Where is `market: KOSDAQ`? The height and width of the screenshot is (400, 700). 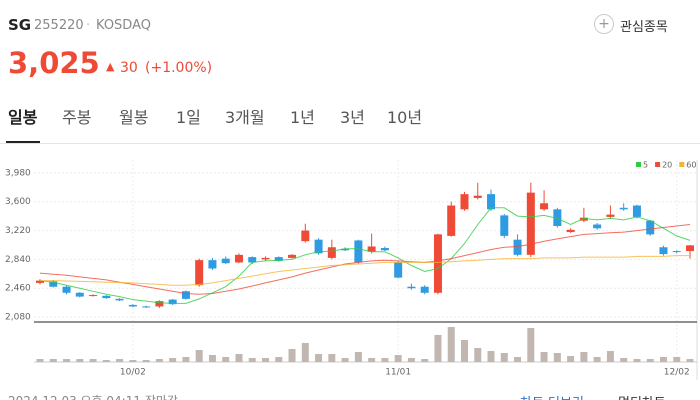
market: KOSDAQ is located at coordinates (123, 25).